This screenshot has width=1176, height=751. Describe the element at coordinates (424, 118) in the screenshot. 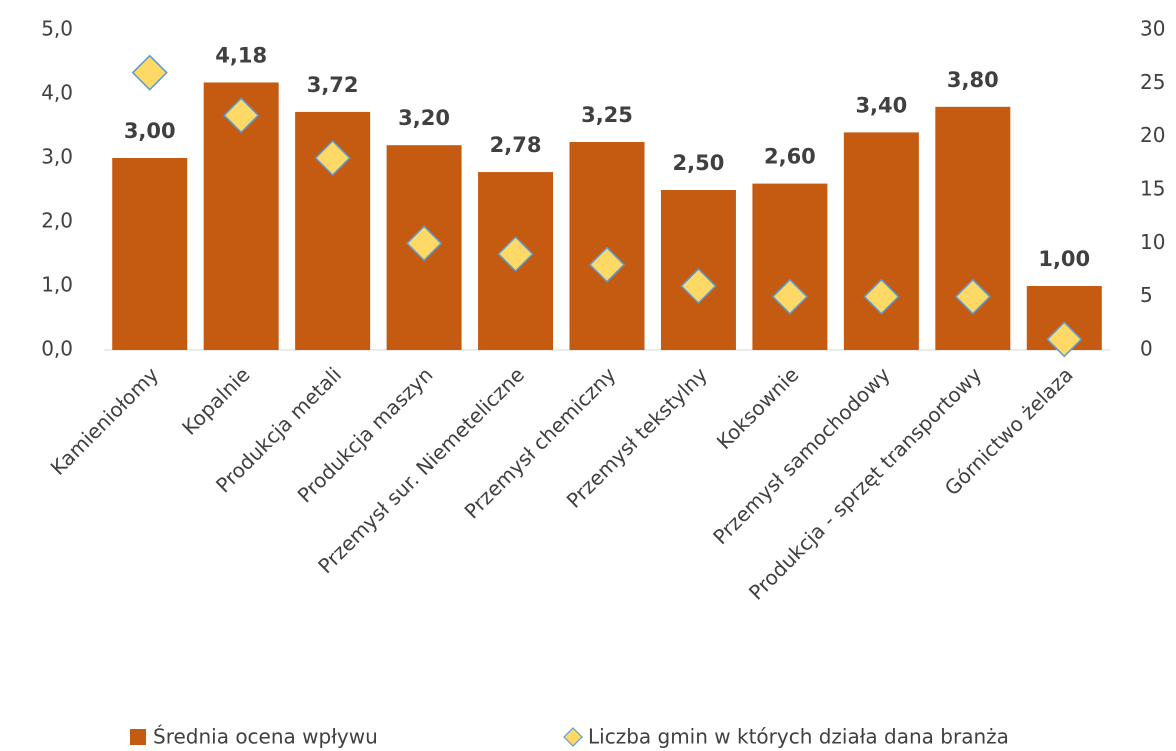

I see `value-label: 3,20` at that location.